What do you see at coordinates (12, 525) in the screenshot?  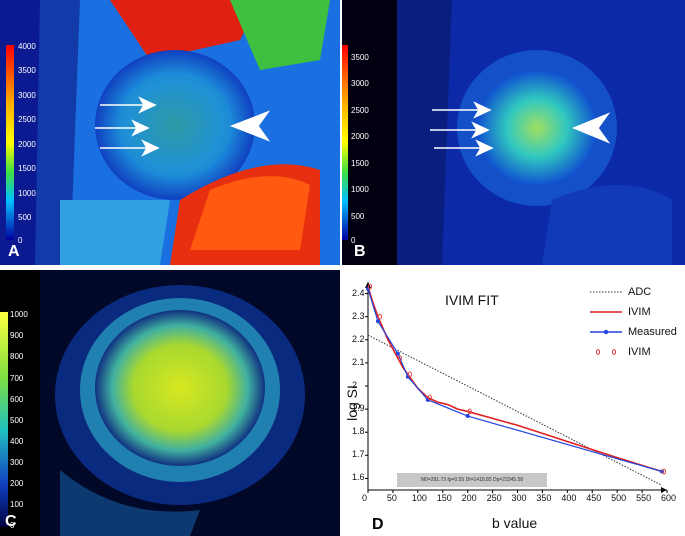 I see `panel-c-tick: 0` at bounding box center [12, 525].